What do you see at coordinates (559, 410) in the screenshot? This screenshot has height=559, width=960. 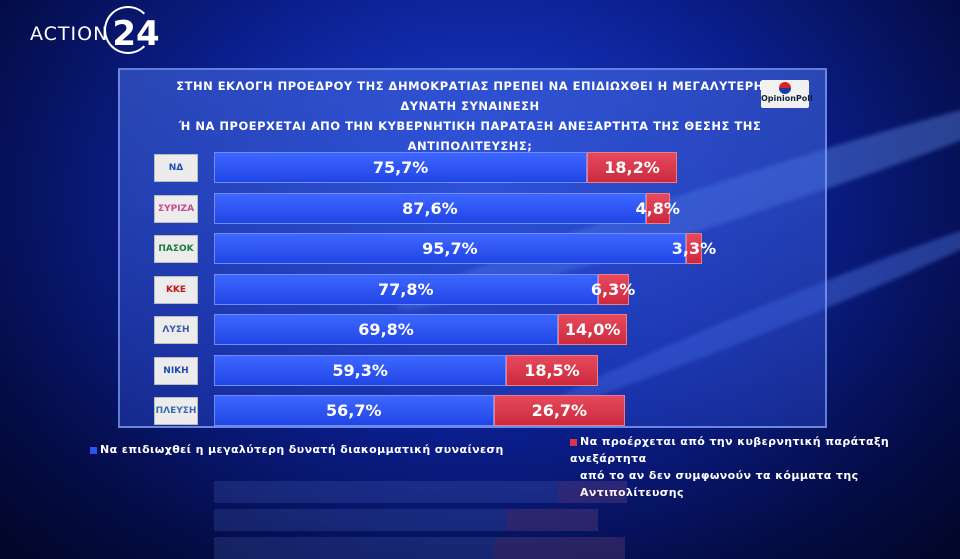 I see `bar-government: 26,7%` at bounding box center [559, 410].